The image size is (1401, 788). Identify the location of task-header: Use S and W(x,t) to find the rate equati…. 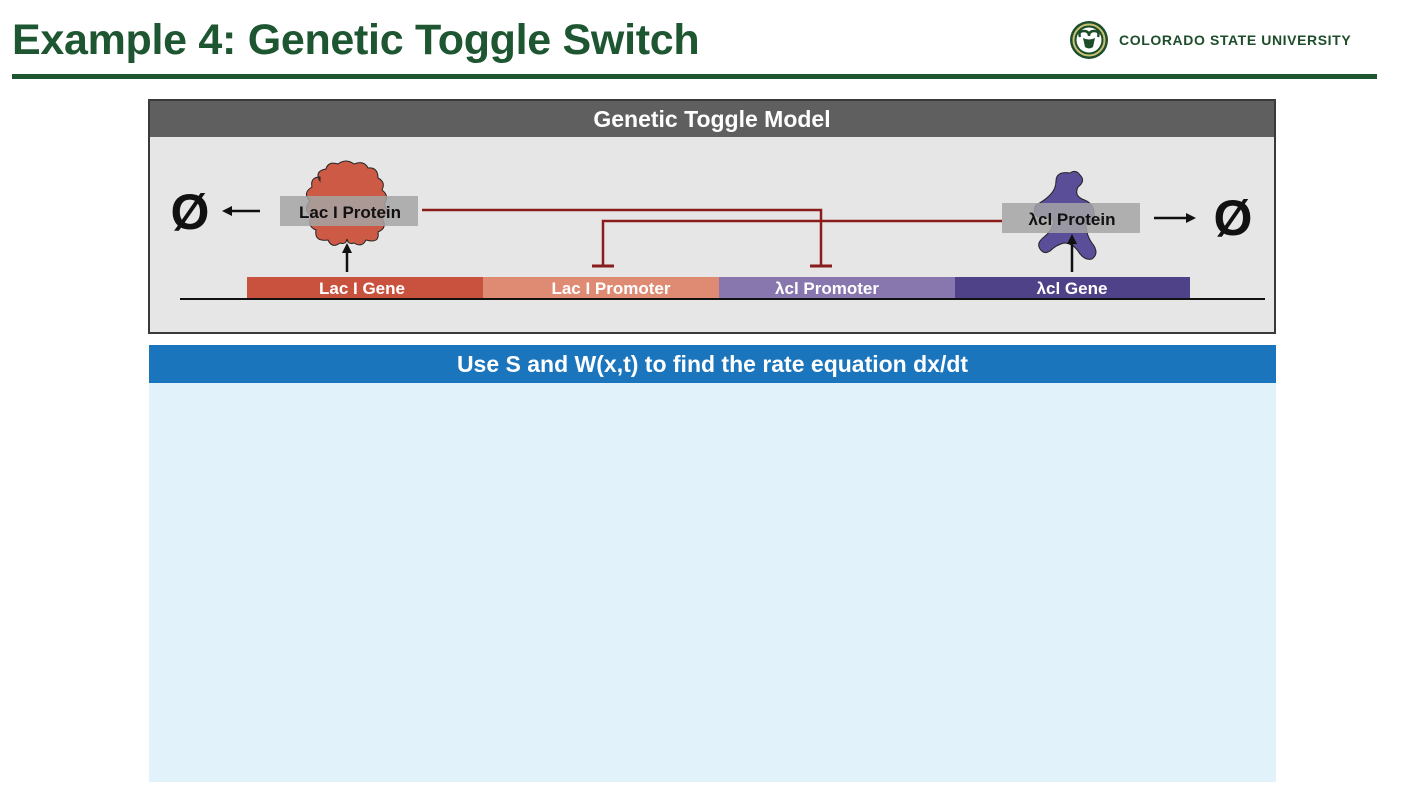
(712, 364).